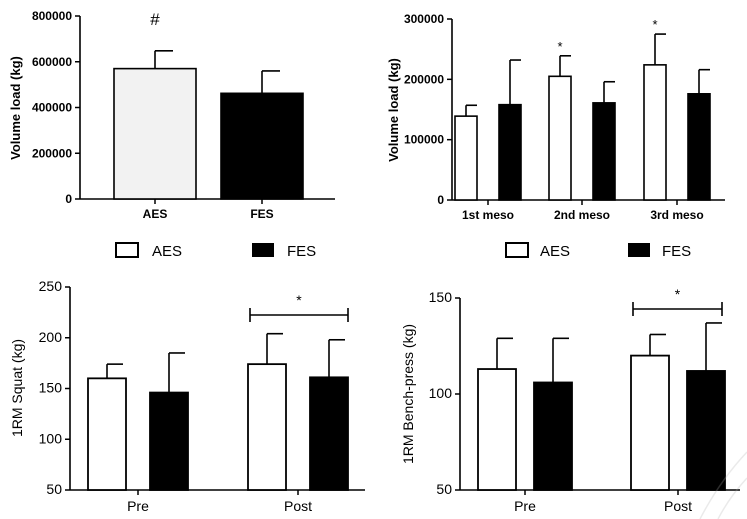  I want to click on y-tick-label: 400000, so click(52, 108).